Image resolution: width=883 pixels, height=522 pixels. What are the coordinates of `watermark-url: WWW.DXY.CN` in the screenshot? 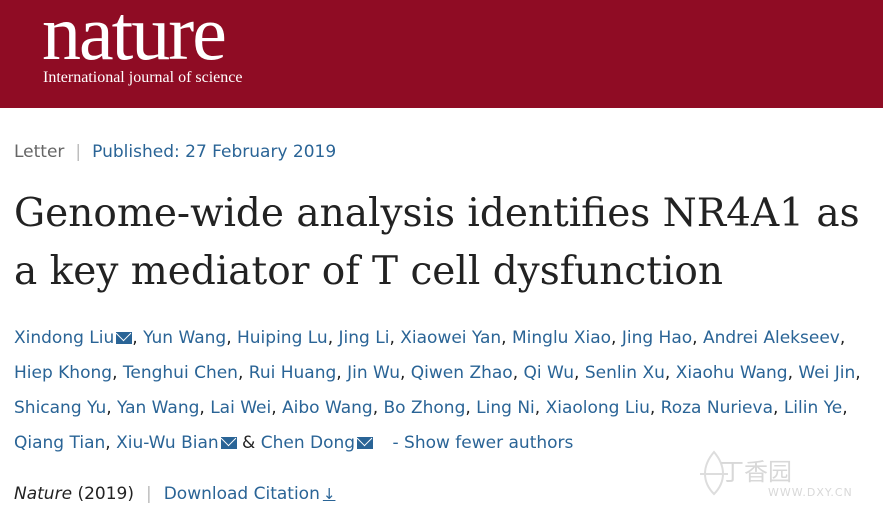 It's located at (810, 492).